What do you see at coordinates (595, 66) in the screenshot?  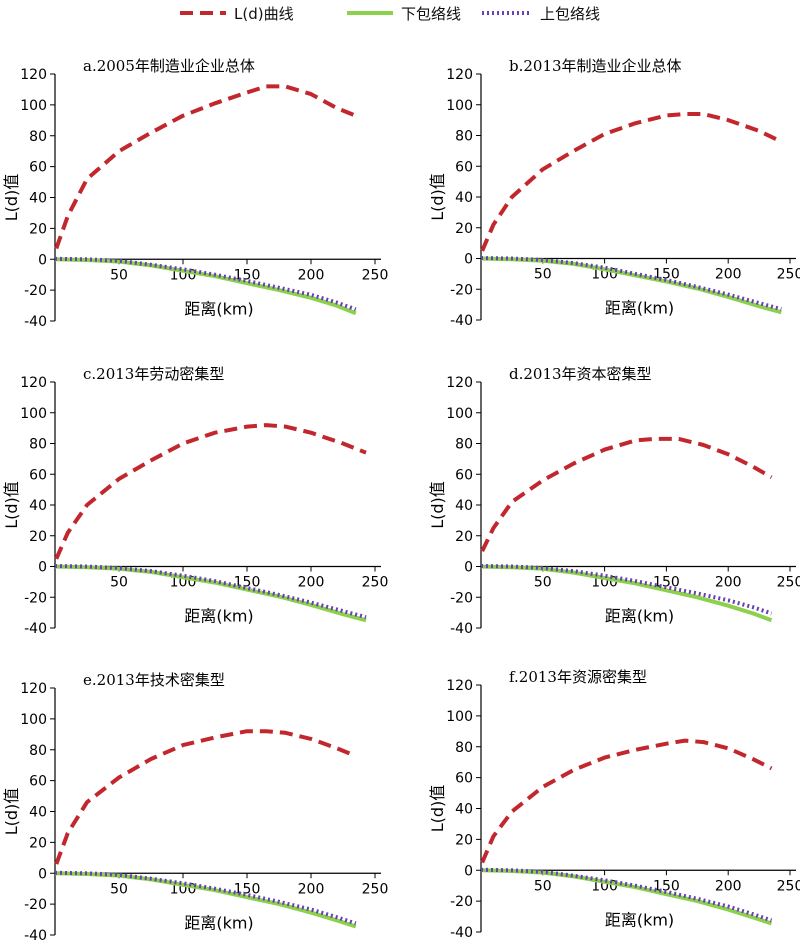 I see `chart-title: b.2013年制造业企业总体` at bounding box center [595, 66].